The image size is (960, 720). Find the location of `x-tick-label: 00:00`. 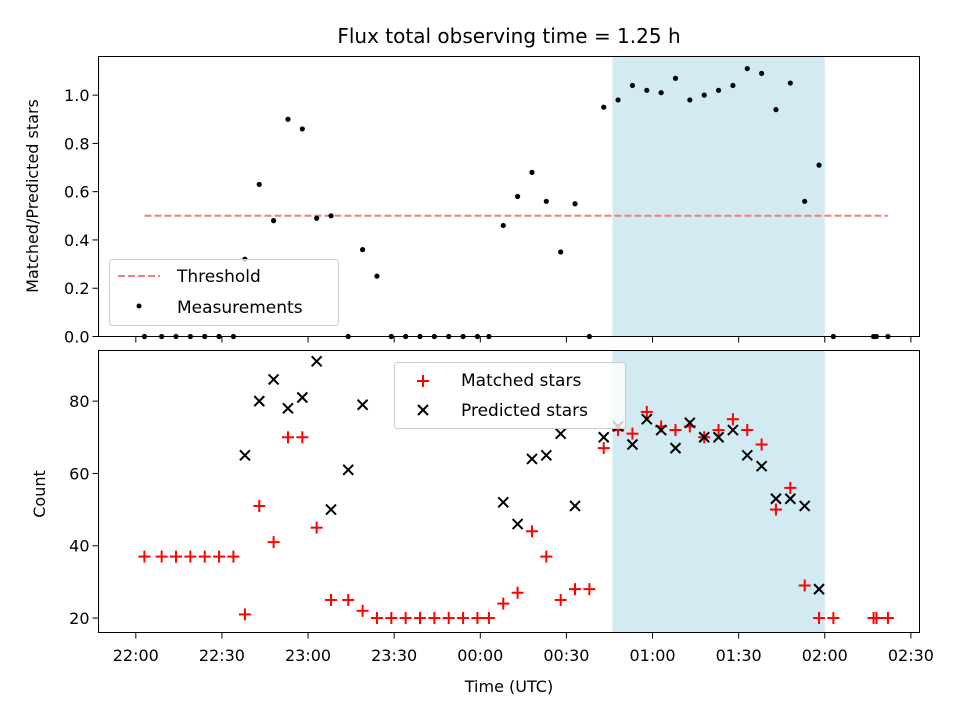

x-tick-label: 00:00 is located at coordinates (480, 655).